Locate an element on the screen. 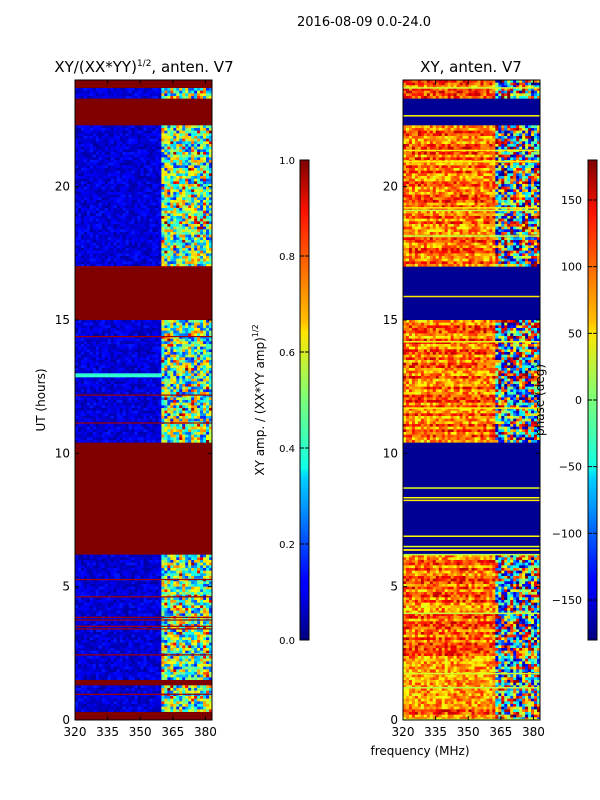  x-axis-label: frequency (MHz) is located at coordinates (419, 751).